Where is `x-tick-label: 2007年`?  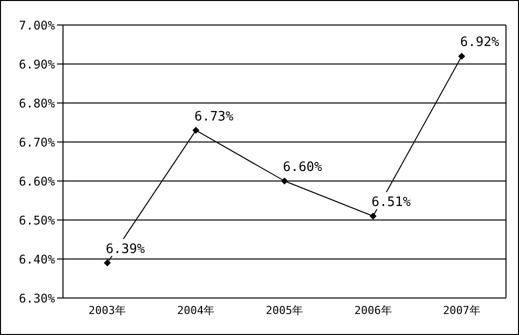 x-tick-label: 2007年 is located at coordinates (461, 310).